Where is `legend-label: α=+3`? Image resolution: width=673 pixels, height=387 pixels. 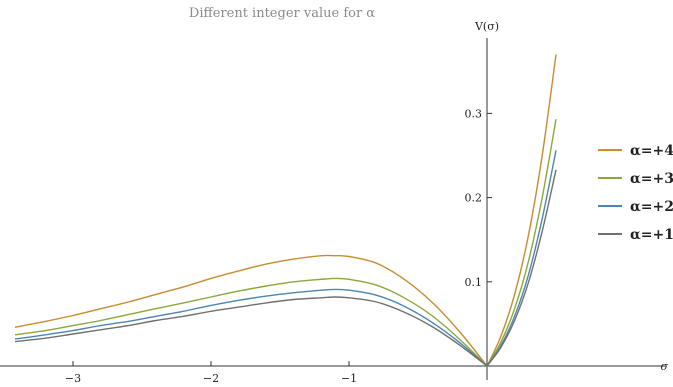
legend-label: α=+3 is located at coordinates (651, 179).